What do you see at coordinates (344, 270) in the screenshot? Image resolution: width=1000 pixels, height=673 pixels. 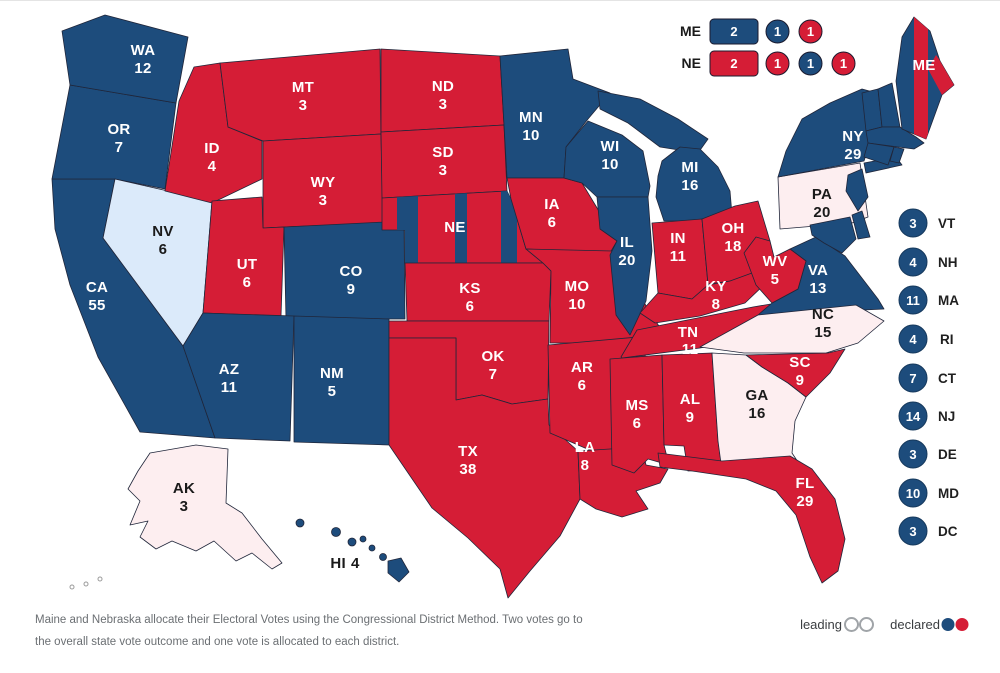 I see `state-co-shape` at bounding box center [344, 270].